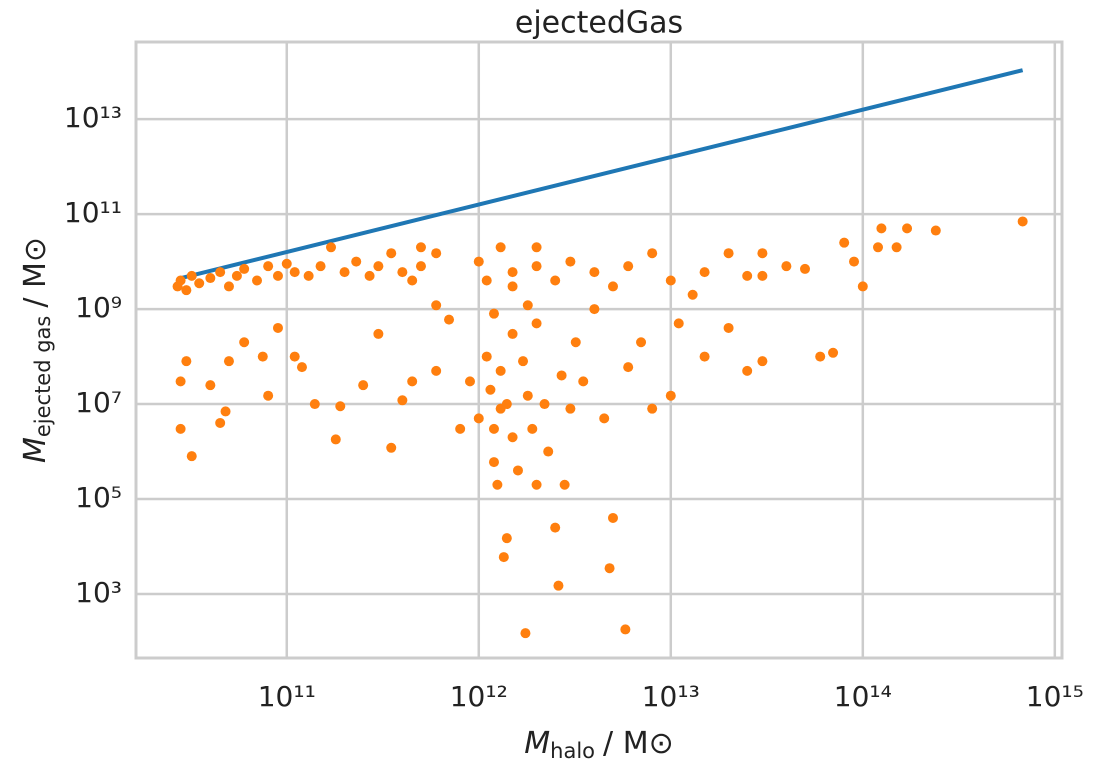  What do you see at coordinates (572, 751) in the screenshot?
I see `x-label-subscript: halo` at bounding box center [572, 751].